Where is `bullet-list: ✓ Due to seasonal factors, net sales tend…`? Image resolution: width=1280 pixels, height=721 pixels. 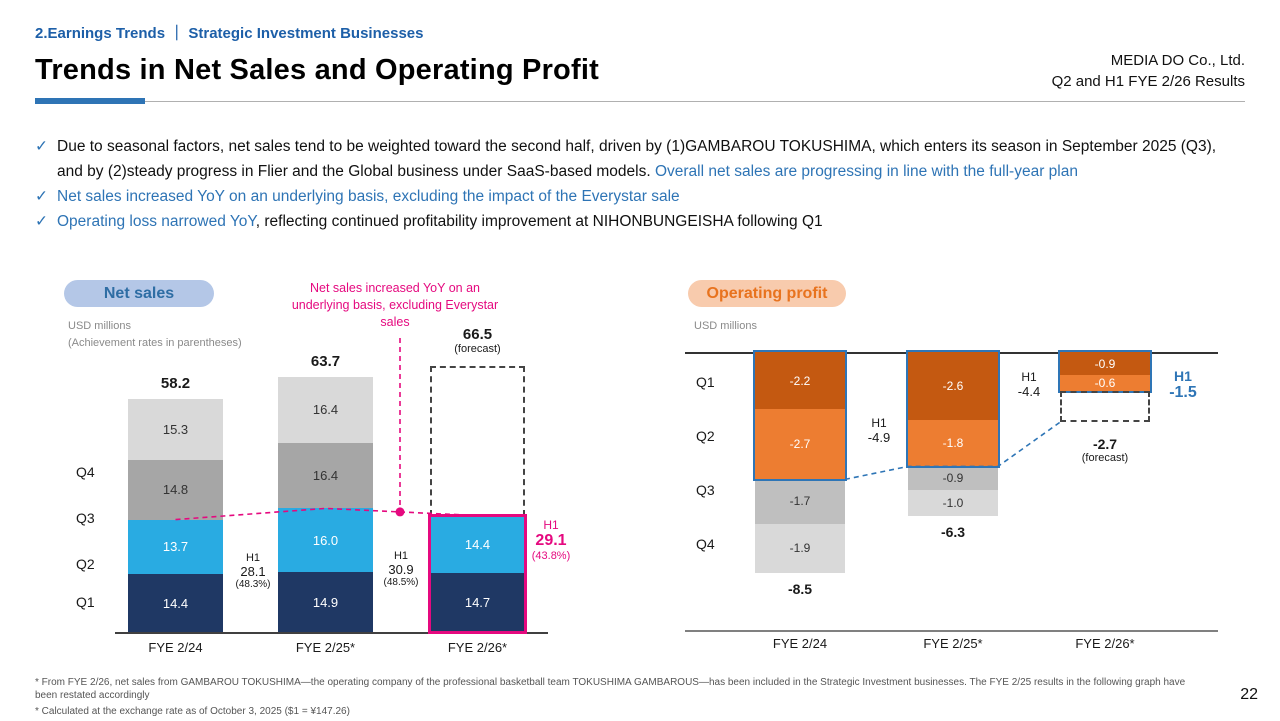
bullet-list: ✓ Due to seasonal factors, net sales tend… is located at coordinates (637, 184).